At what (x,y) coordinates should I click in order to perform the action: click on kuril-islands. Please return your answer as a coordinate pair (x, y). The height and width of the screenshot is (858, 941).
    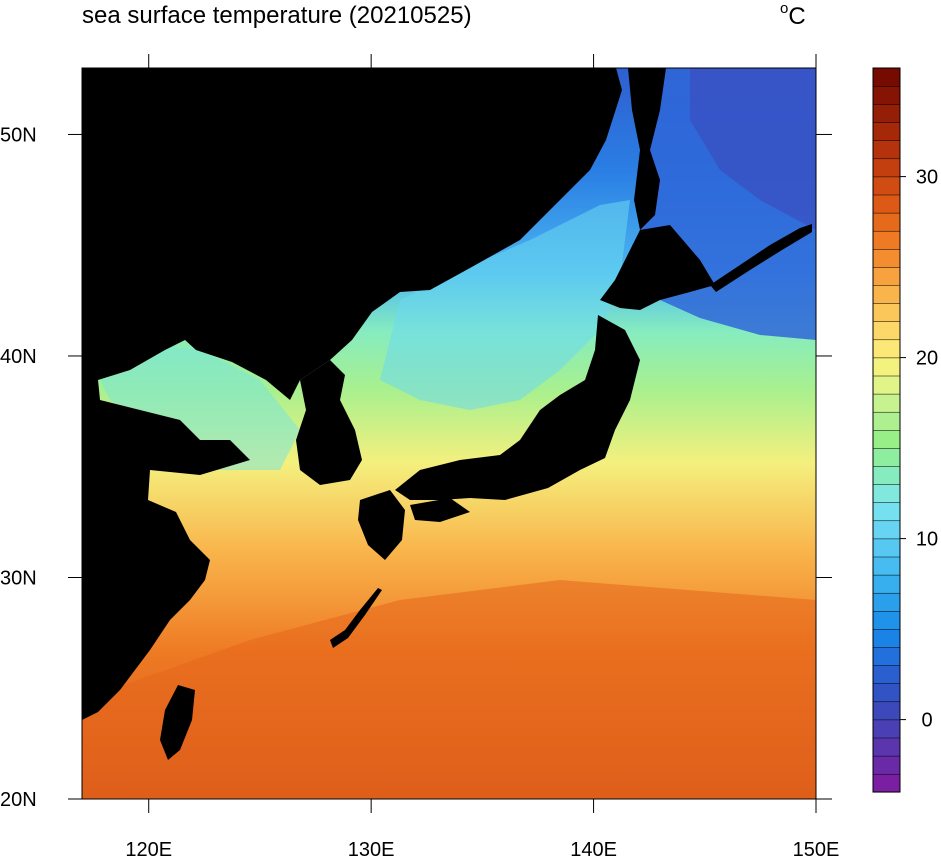
    Looking at the image, I should click on (761, 258).